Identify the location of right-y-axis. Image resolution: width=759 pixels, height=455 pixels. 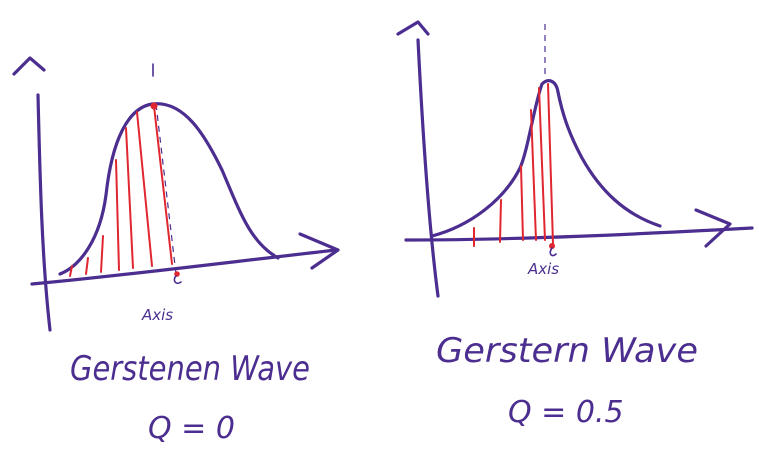
(428, 168).